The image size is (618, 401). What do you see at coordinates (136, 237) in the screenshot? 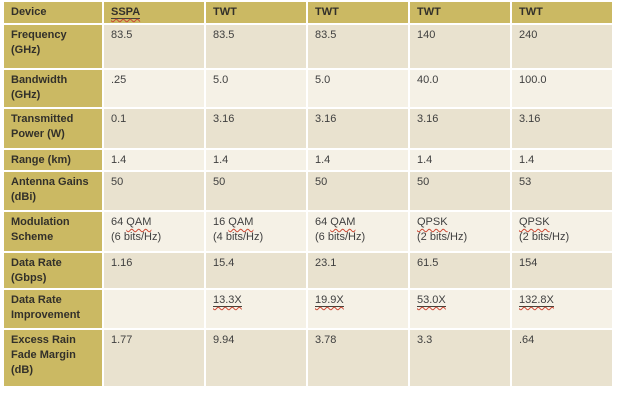
I see `cell-text: (6 bits/Hz)` at bounding box center [136, 237].